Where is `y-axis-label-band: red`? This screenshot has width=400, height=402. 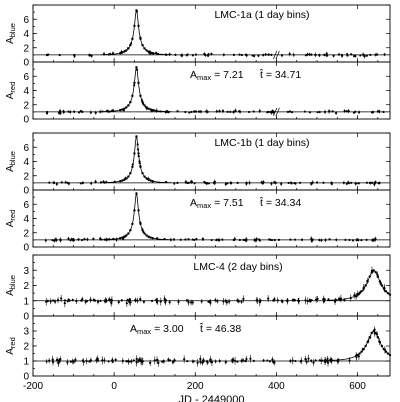 y-axis-label-band: red is located at coordinates (12, 342).